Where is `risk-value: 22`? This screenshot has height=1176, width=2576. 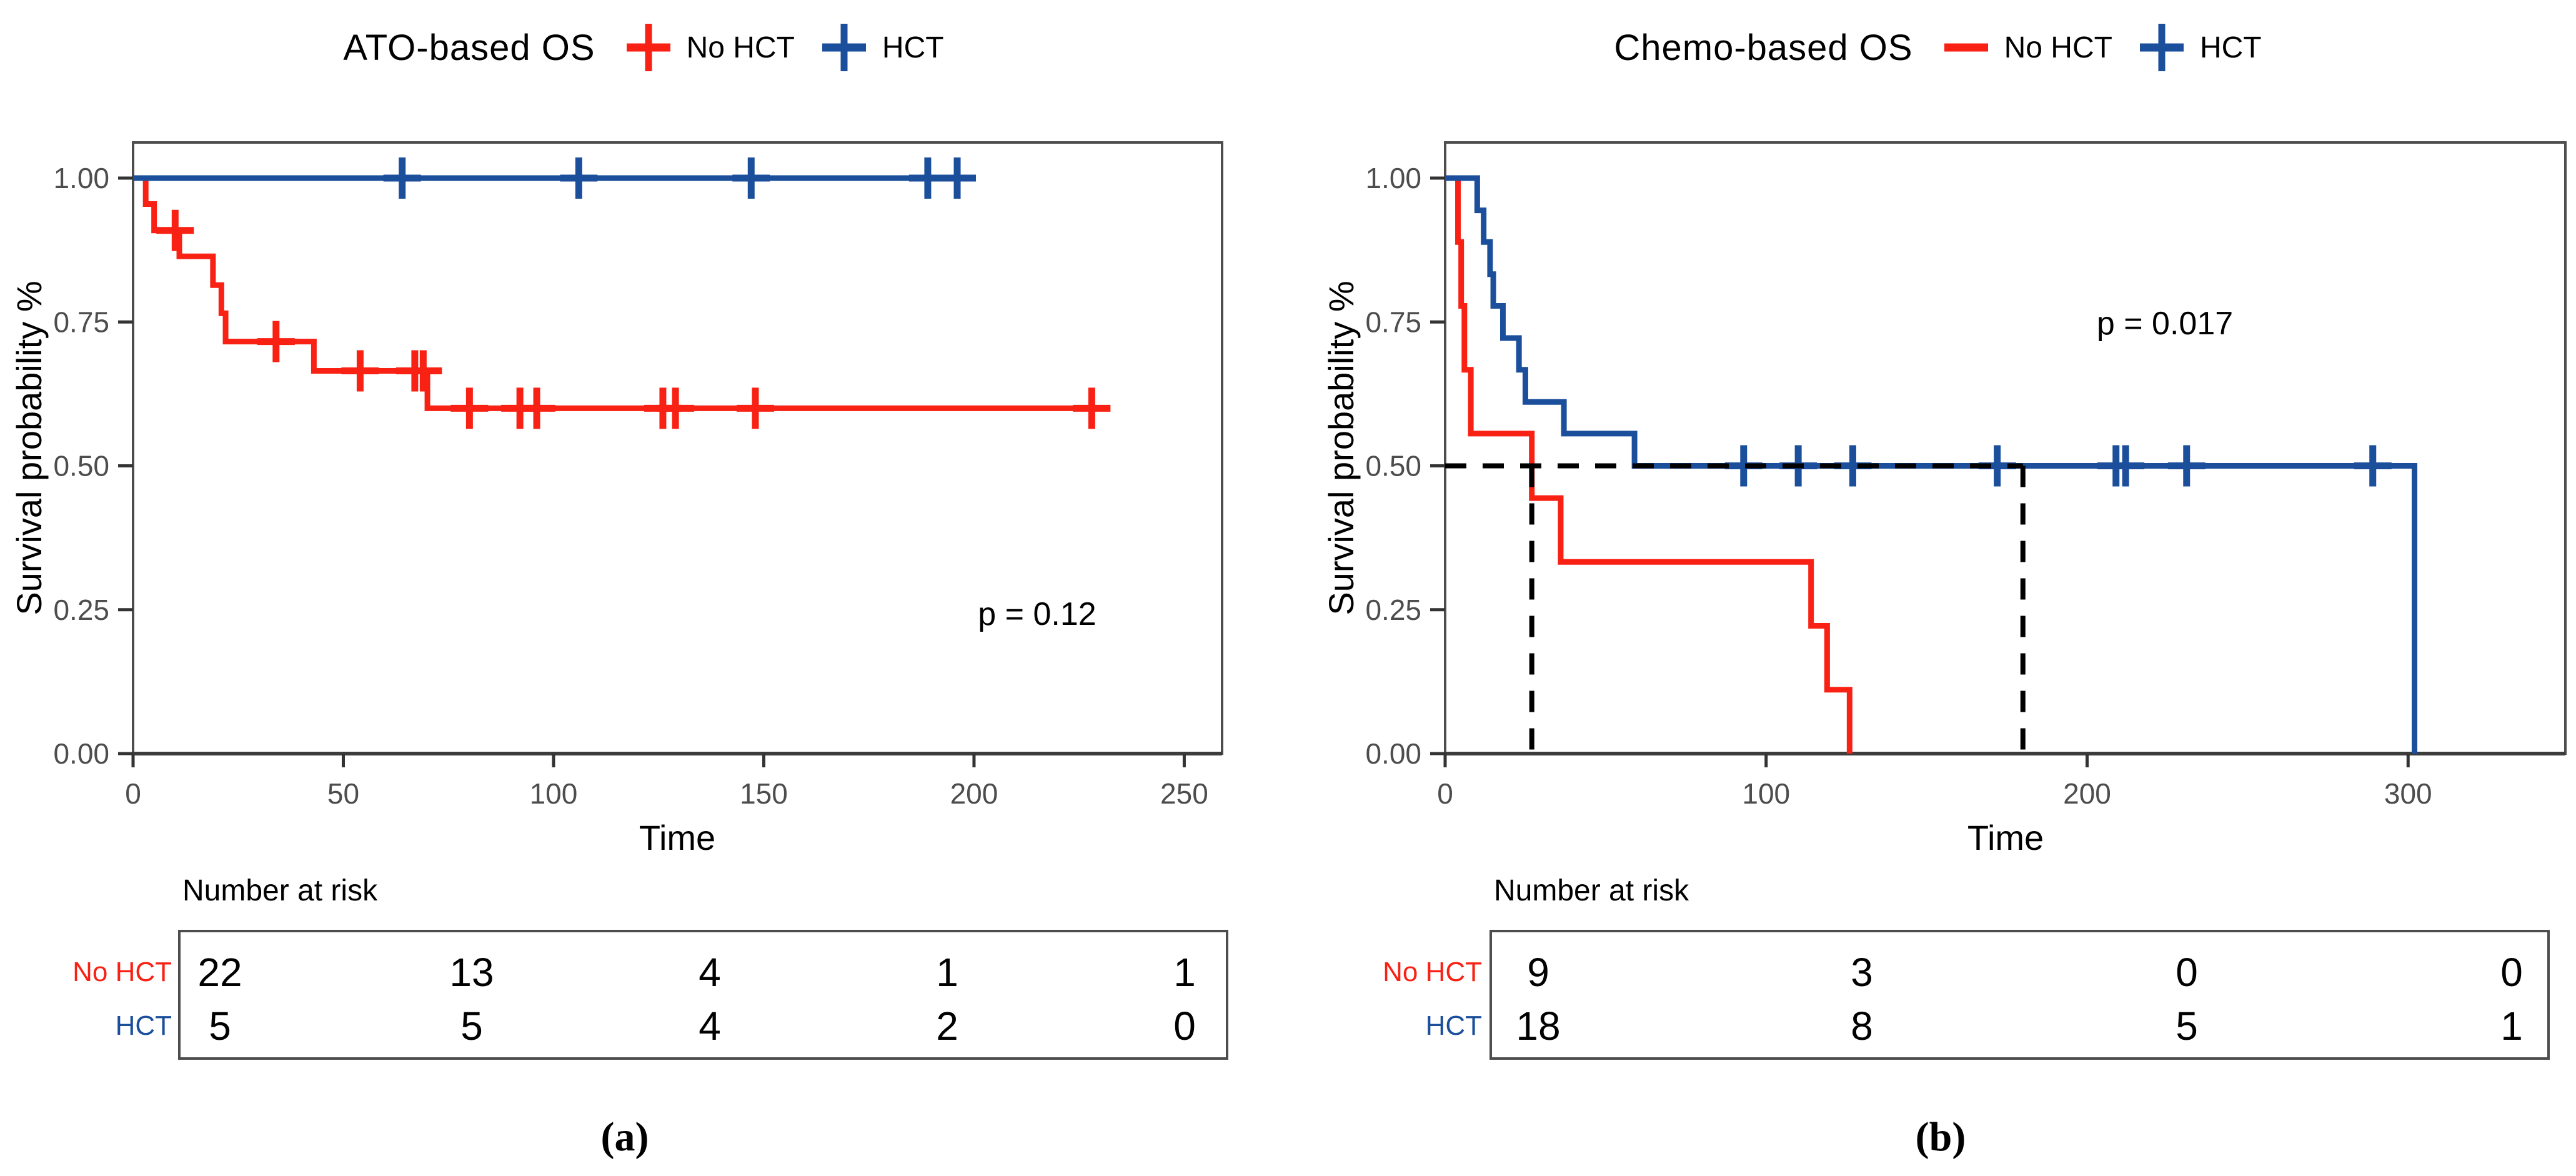 risk-value: 22 is located at coordinates (219, 972).